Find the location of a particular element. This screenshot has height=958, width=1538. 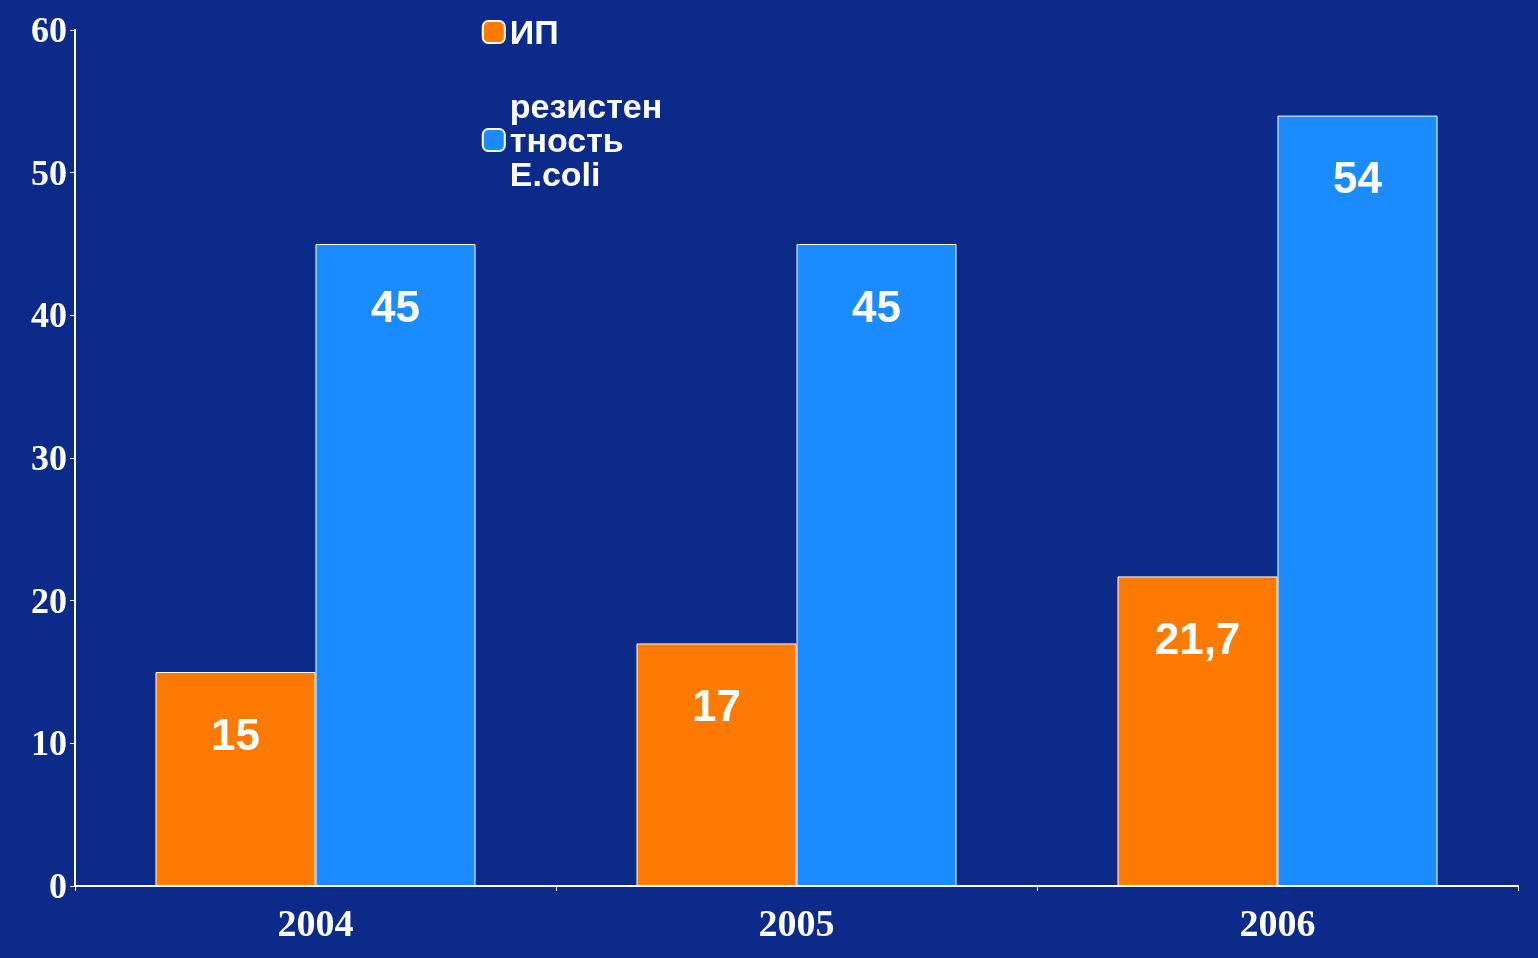

data-label: 21,7 is located at coordinates (1197, 638).